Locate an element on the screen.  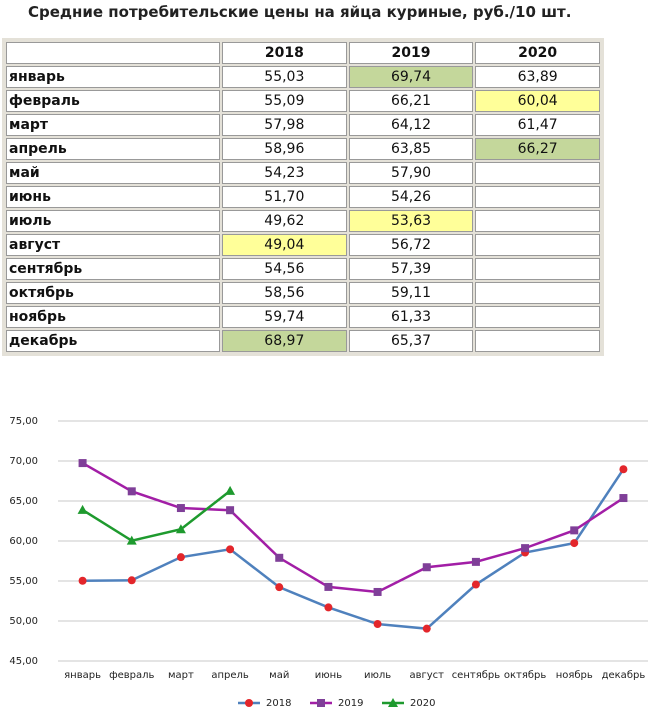
table-row: июнь 51,70 54,26 is located at coordinates (303, 197).